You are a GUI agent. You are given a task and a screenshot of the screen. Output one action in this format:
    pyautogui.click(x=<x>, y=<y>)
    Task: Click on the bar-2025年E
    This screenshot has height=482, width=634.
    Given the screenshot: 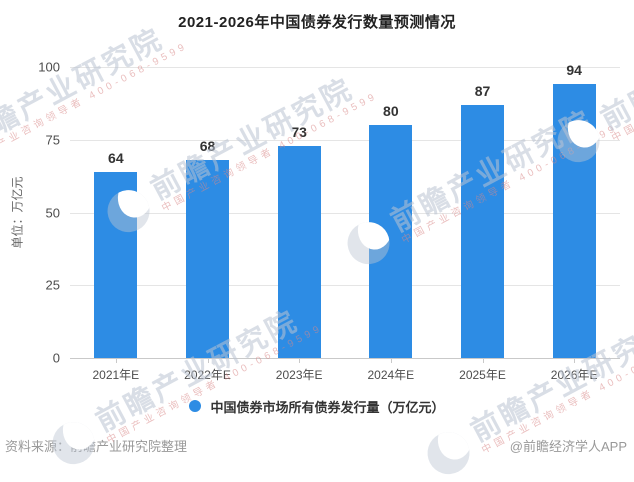 What is the action you would take?
    pyautogui.click(x=482, y=231)
    